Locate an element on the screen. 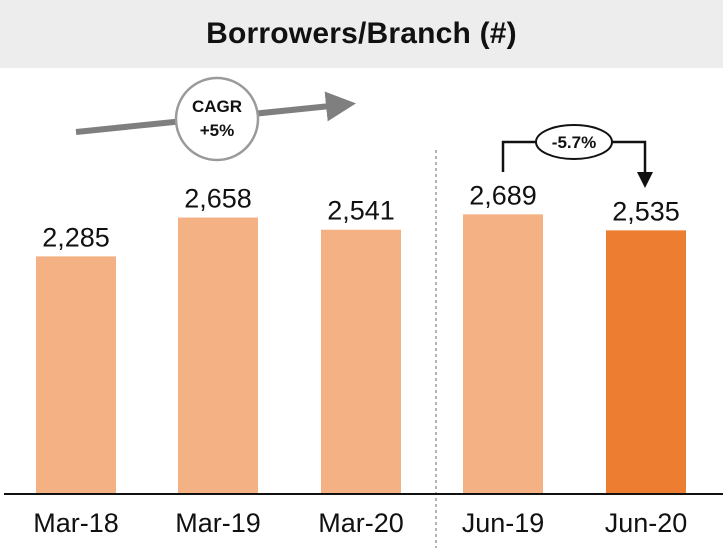 The height and width of the screenshot is (558, 723). chart-title: Borrowers/Branch (#) is located at coordinates (361, 33).